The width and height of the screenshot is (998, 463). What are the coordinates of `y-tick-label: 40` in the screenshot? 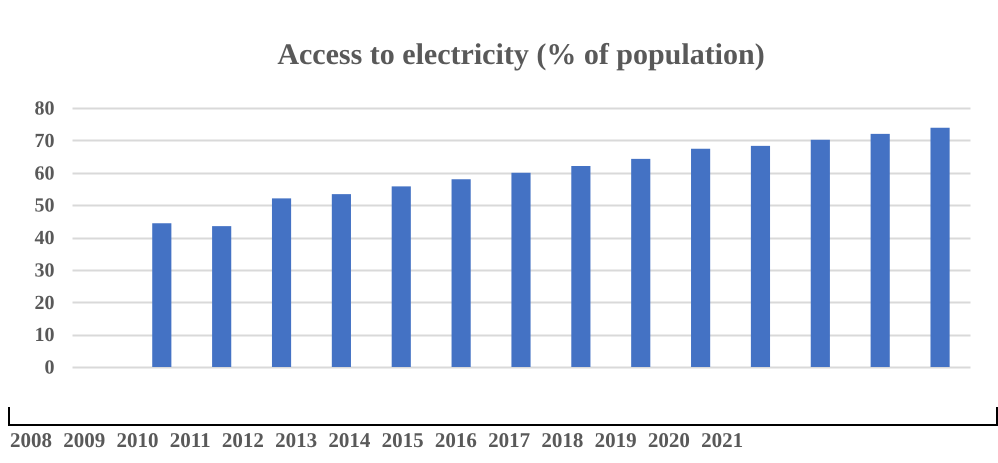 It's located at (44, 238).